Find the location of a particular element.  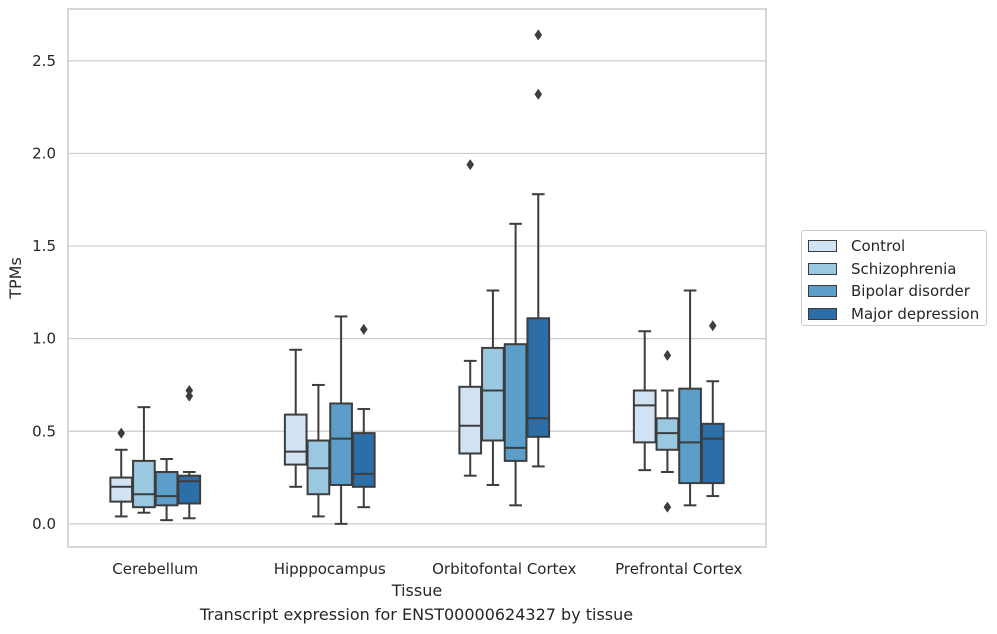

legend-item-control: Control is located at coordinates (897, 246).